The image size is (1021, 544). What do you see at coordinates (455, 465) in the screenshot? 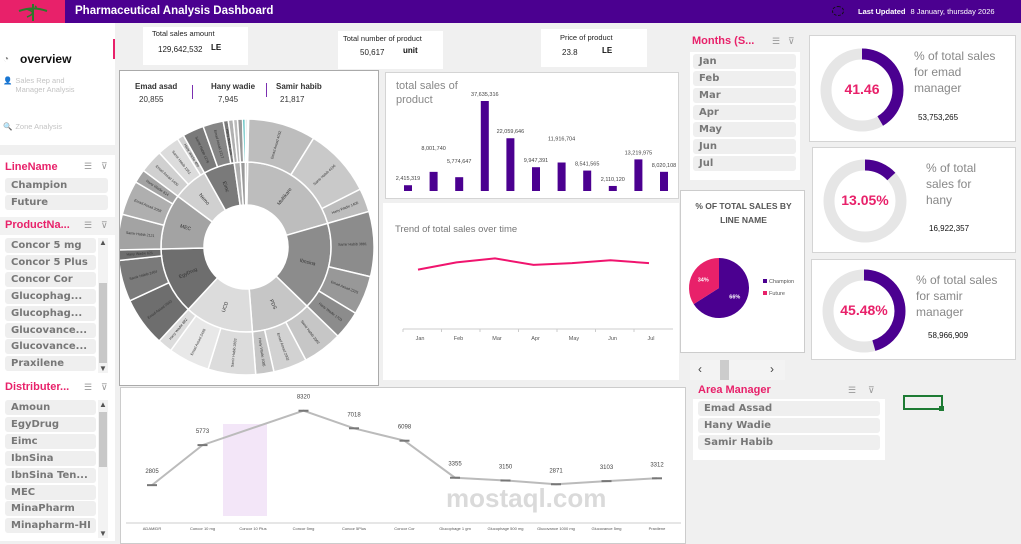
I see `data-label: 3355` at bounding box center [455, 465].